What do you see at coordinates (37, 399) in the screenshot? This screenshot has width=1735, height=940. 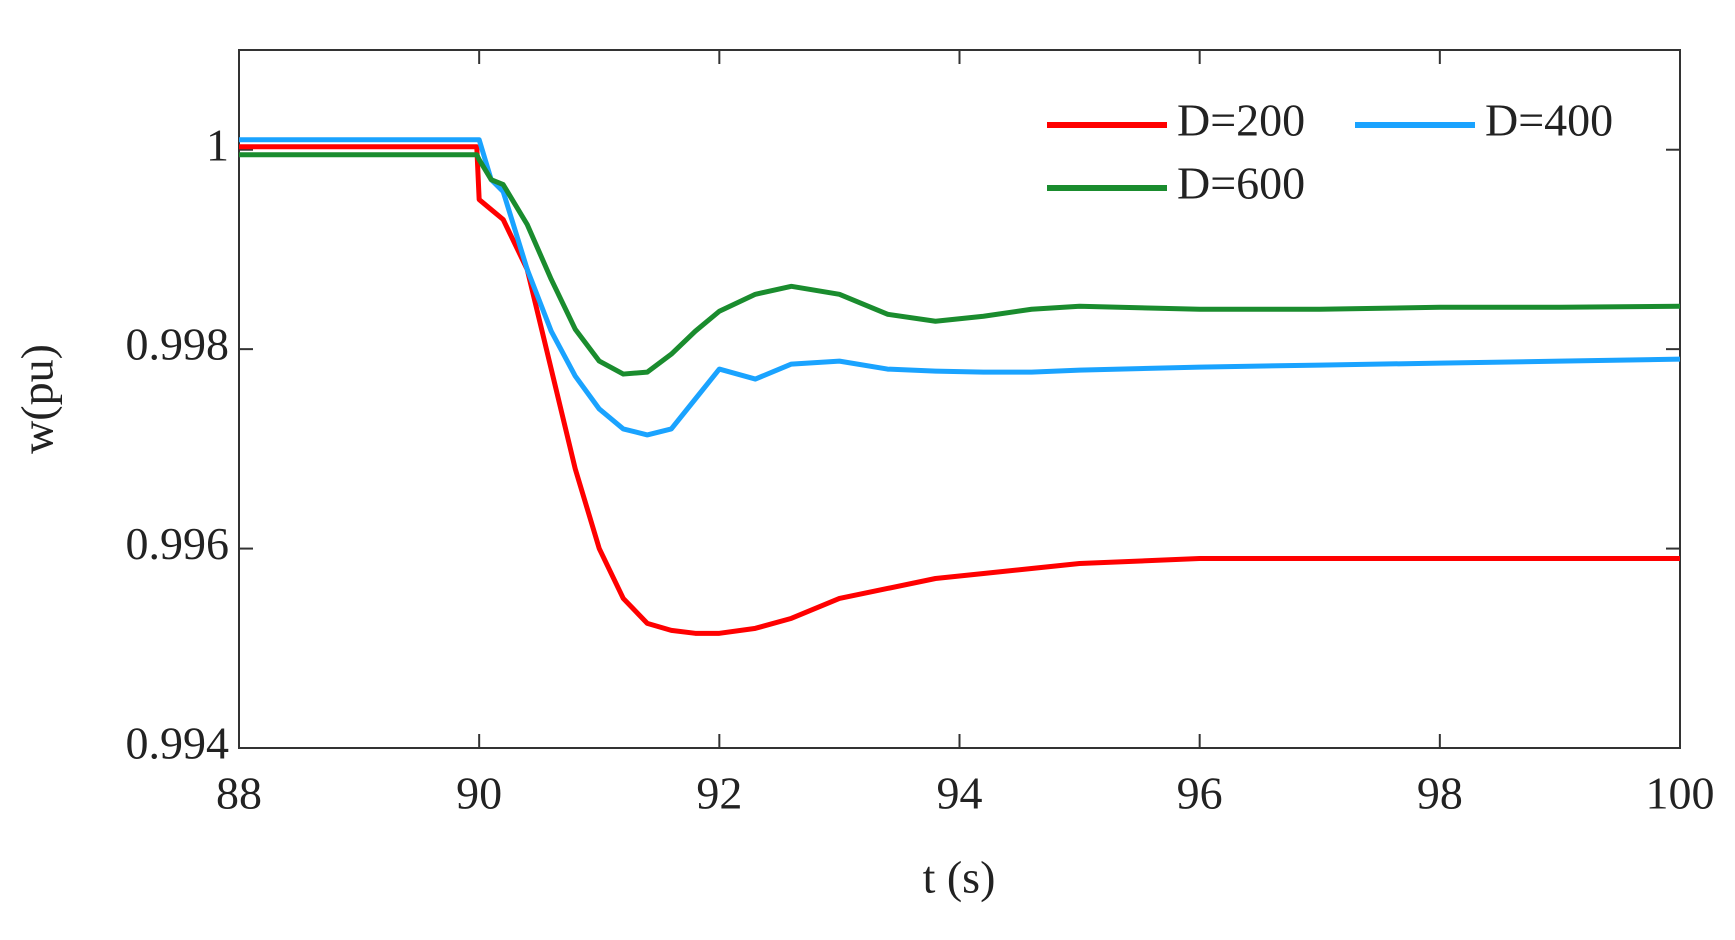 I see `y-axis-label: w(pu)` at bounding box center [37, 399].